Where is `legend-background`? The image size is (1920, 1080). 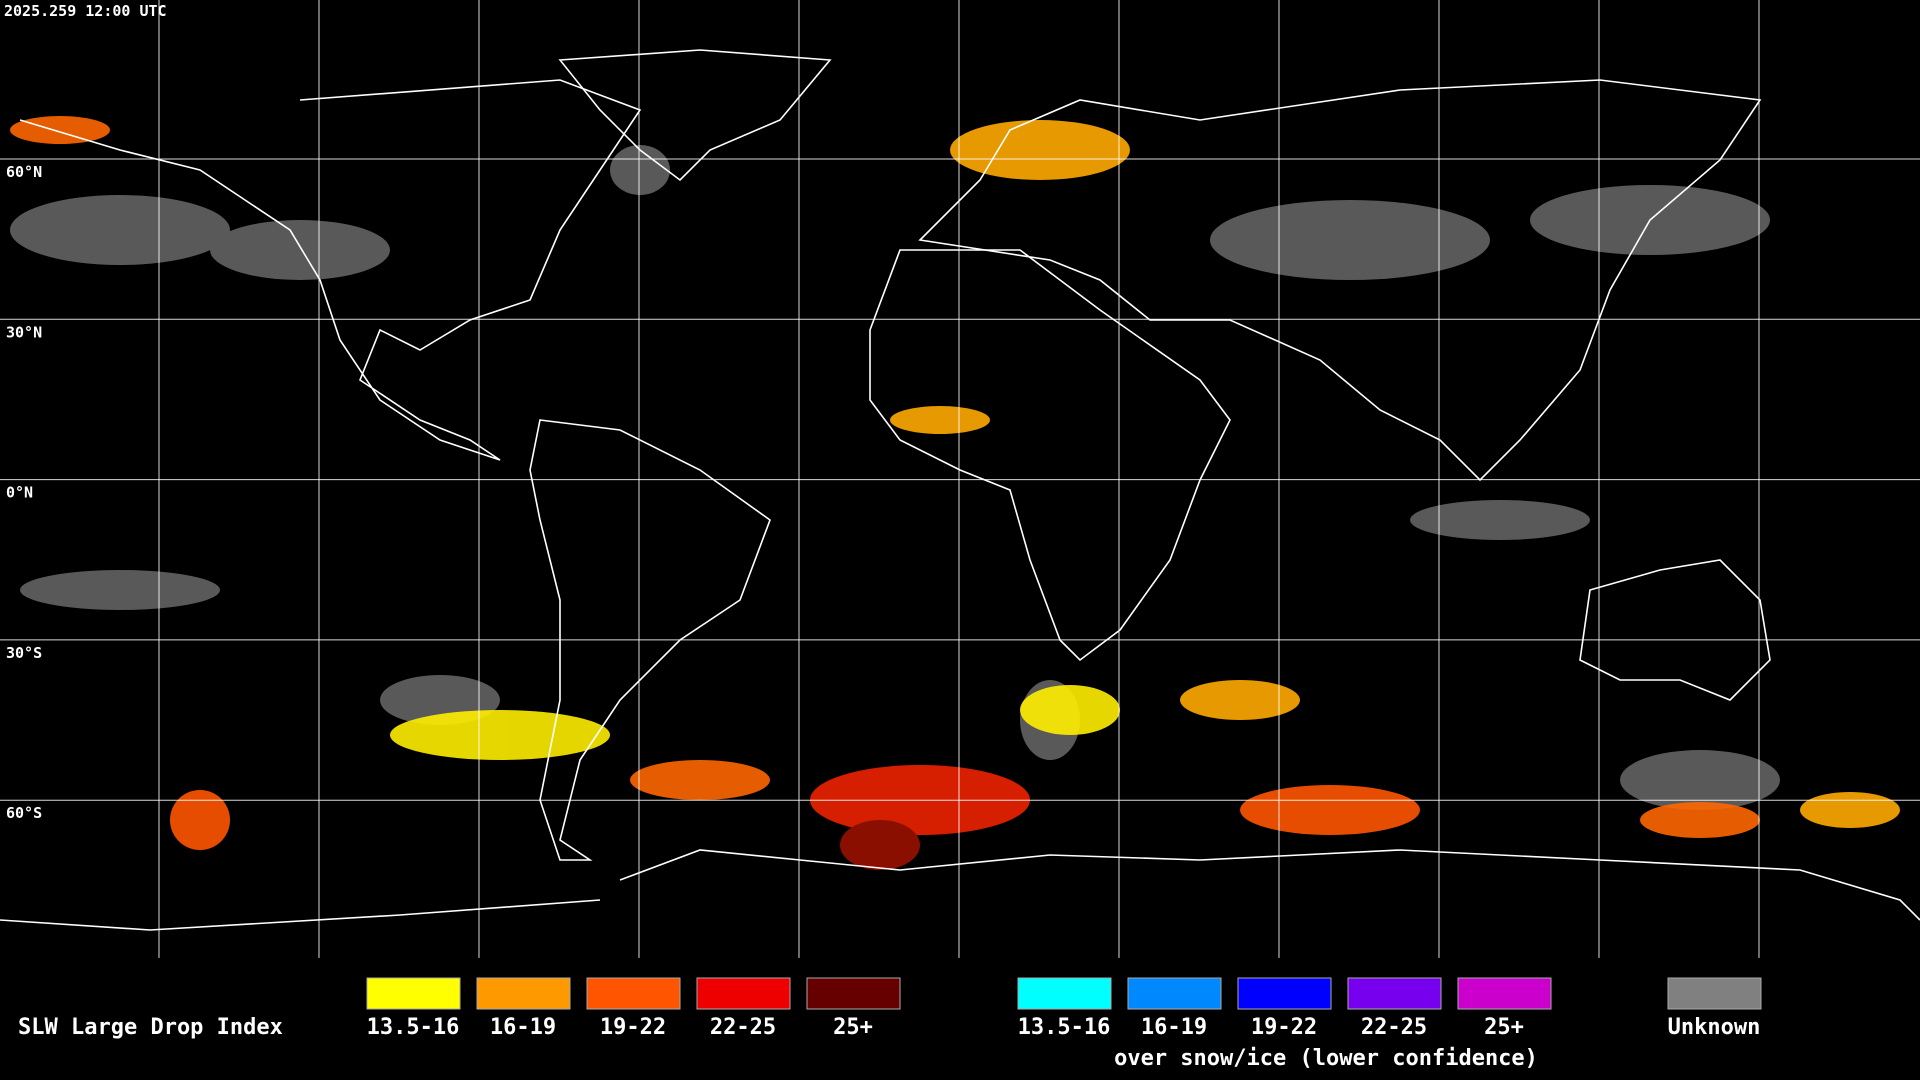
legend-background is located at coordinates (960, 1019).